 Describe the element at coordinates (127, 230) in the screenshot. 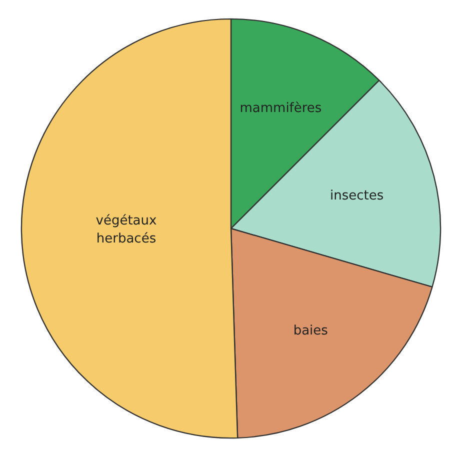

I see `slice-label: végétaux herbacés` at that location.